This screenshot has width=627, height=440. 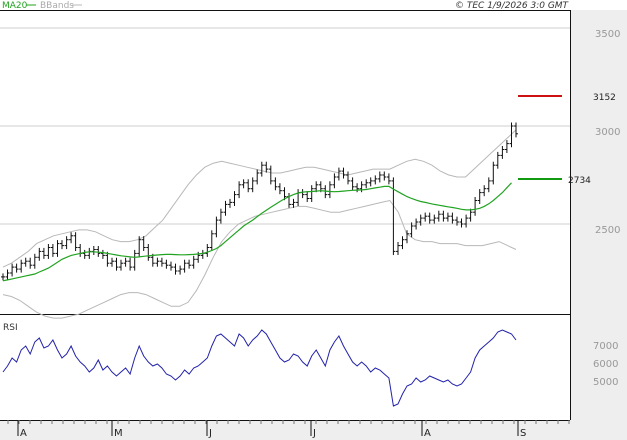 What do you see at coordinates (10, 328) in the screenshot?
I see `rsi-panel-label: RSI` at bounding box center [10, 328].